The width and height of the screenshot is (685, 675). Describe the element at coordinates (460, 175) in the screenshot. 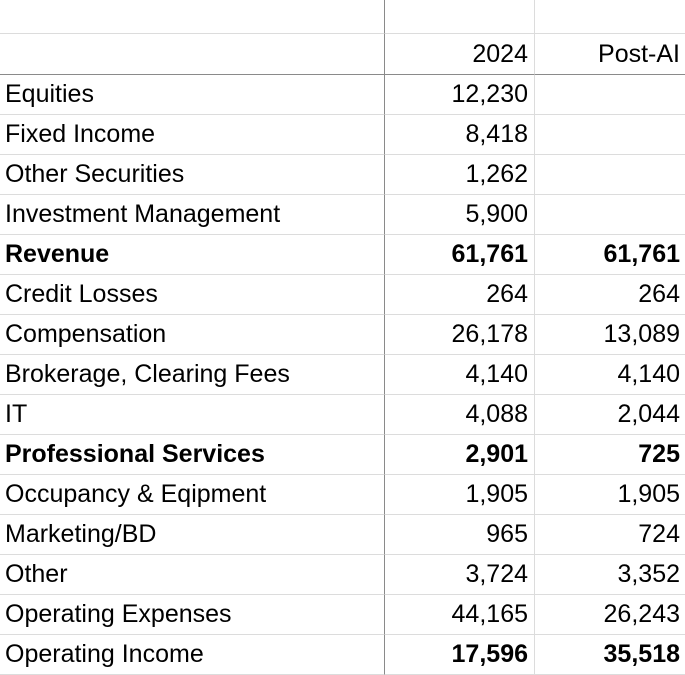

I see `cell-2024: 1,262` at that location.